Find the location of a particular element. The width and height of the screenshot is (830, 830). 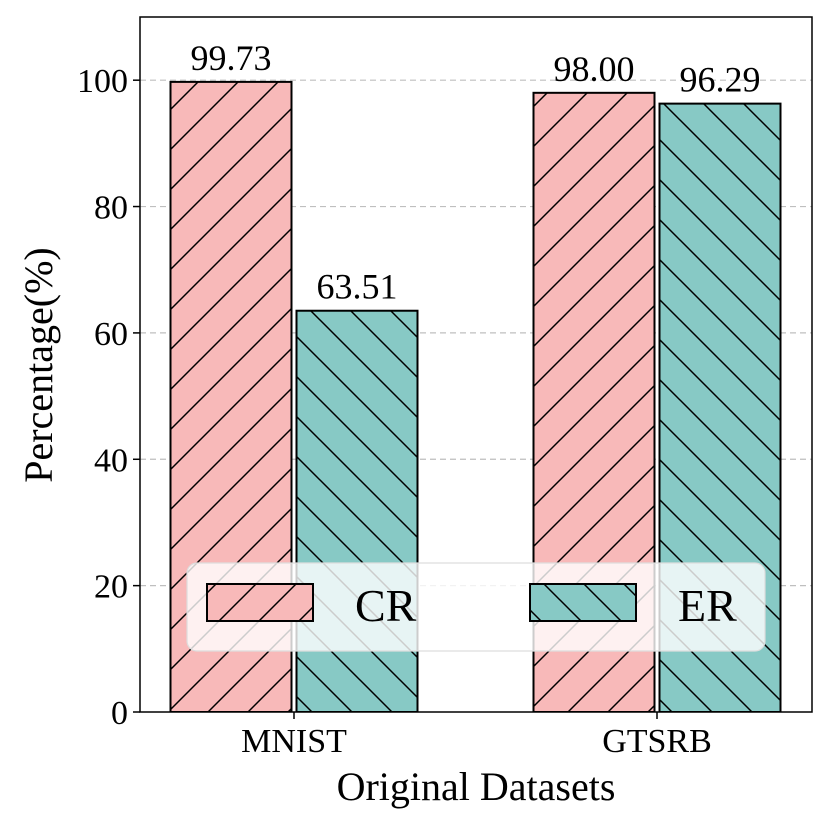

y-tick-label-0: 0 is located at coordinates (119, 713).